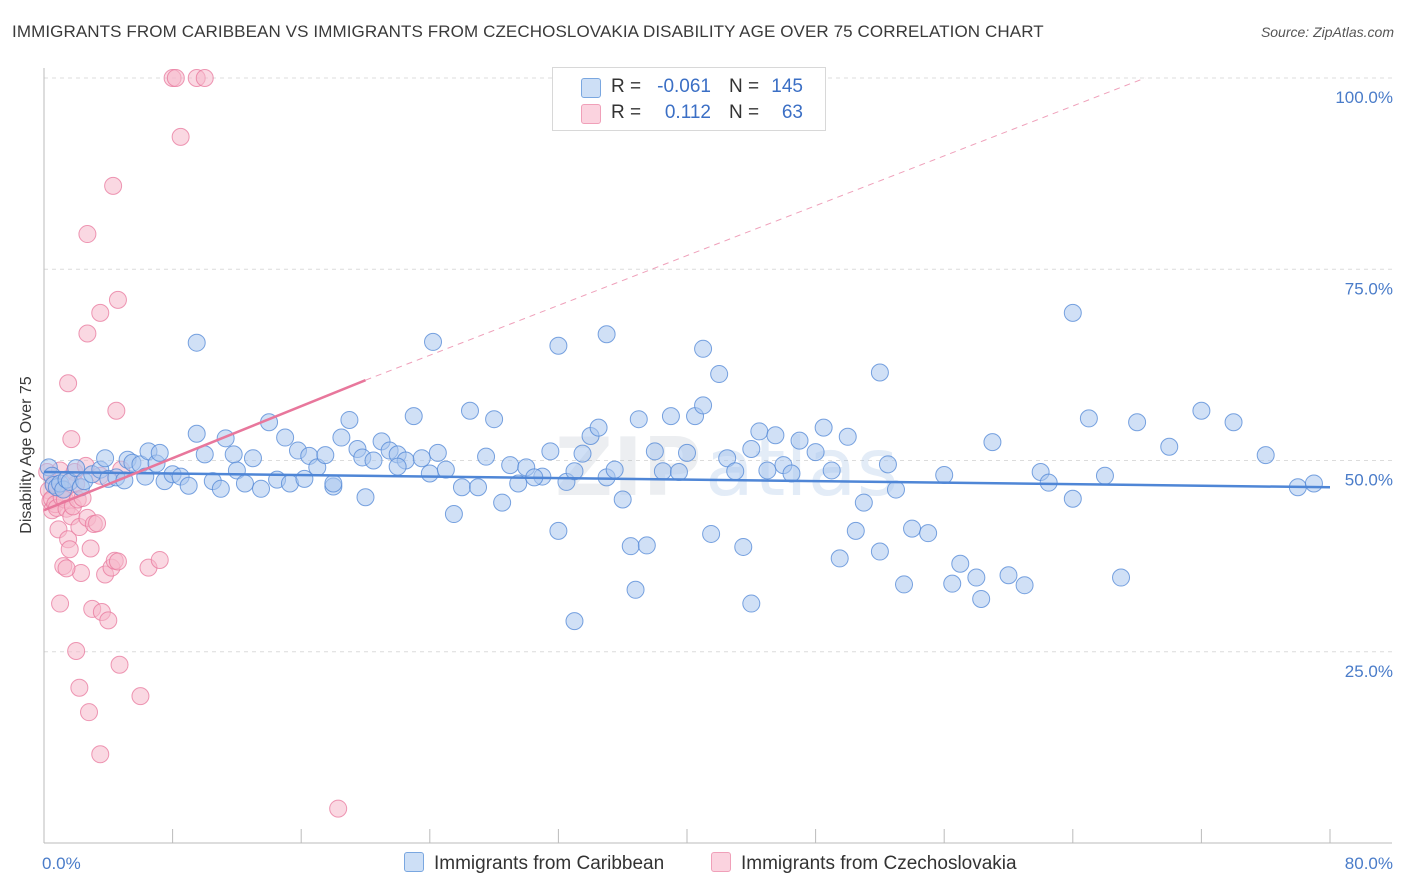 Image resolution: width=1406 pixels, height=892 pixels. Describe the element at coordinates (879, 863) in the screenshot. I see `legend-label: Immigrants from Czechoslovakia` at that location.